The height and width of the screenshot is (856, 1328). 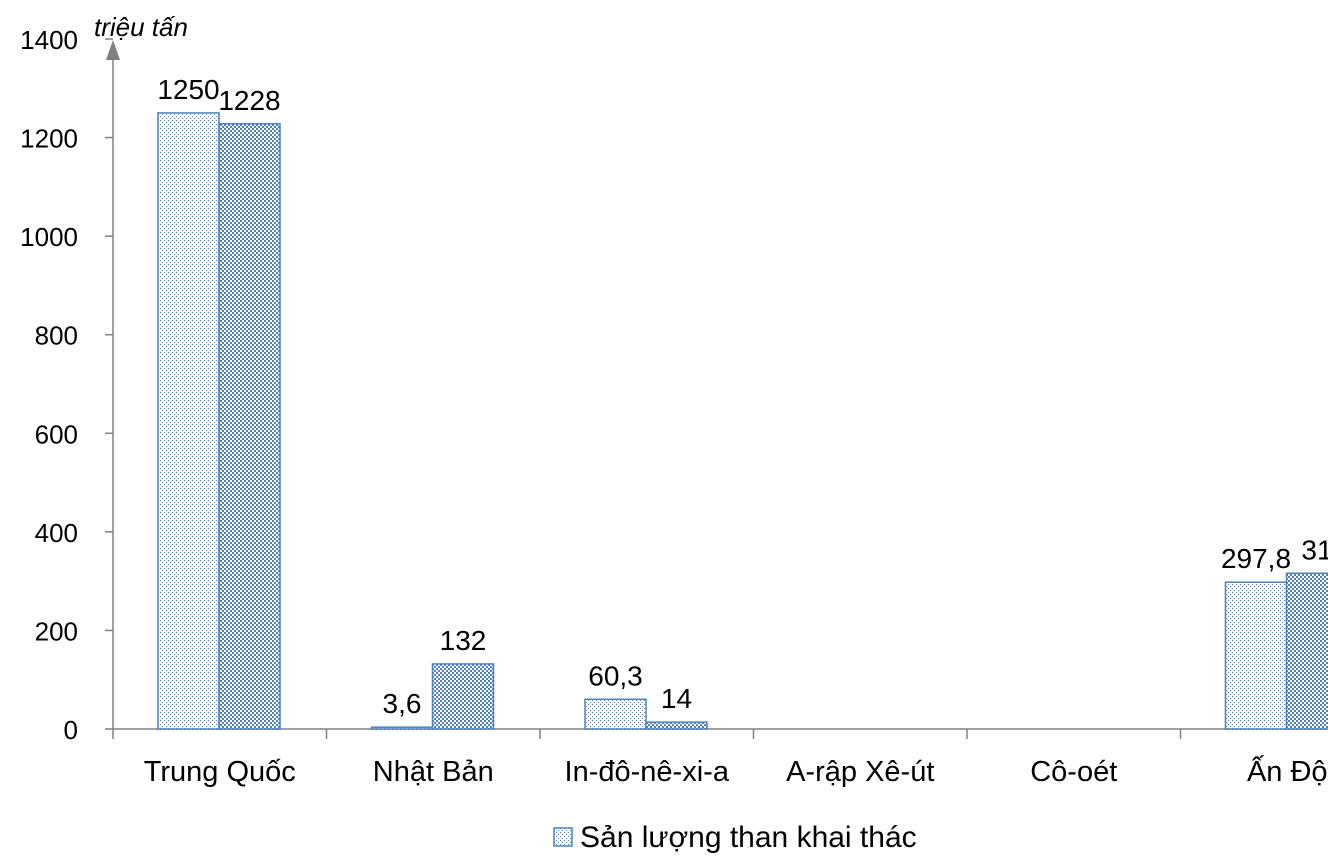 What do you see at coordinates (647, 772) in the screenshot?
I see `x-category-label: In-đô-nê-xi-a` at bounding box center [647, 772].